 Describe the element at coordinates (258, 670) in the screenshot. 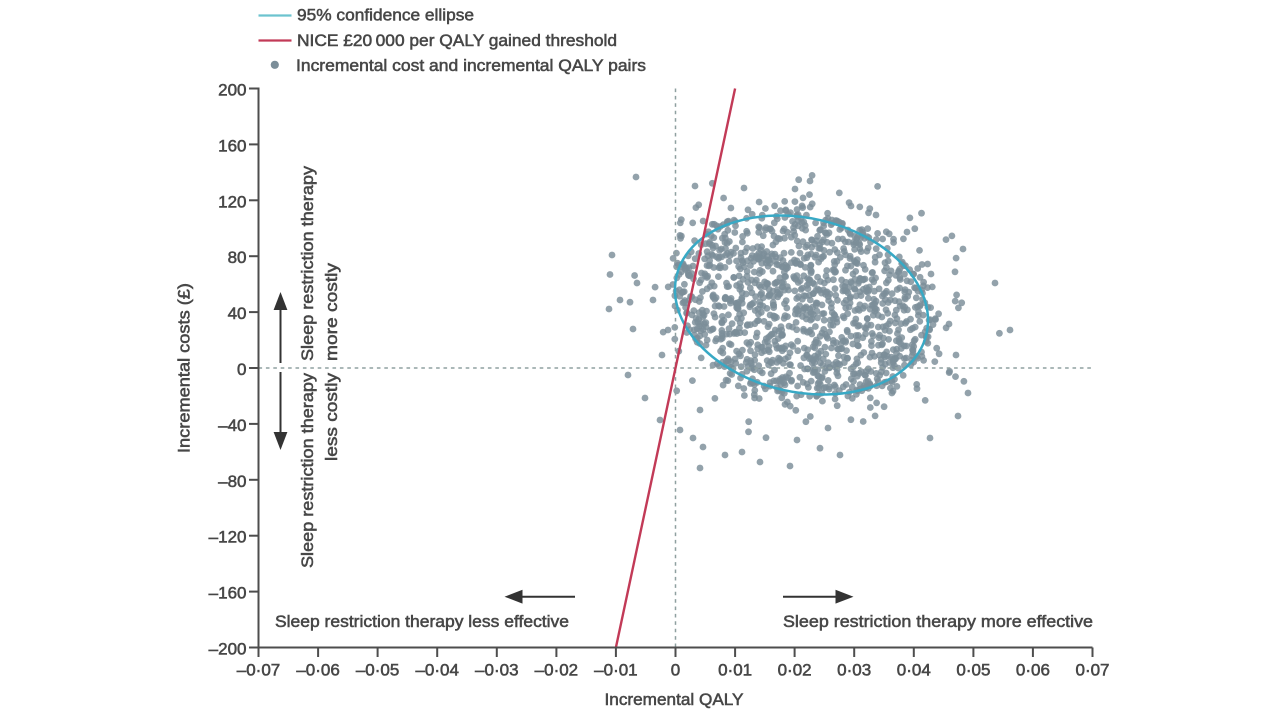

I see `svg-text: –0·07` at that location.